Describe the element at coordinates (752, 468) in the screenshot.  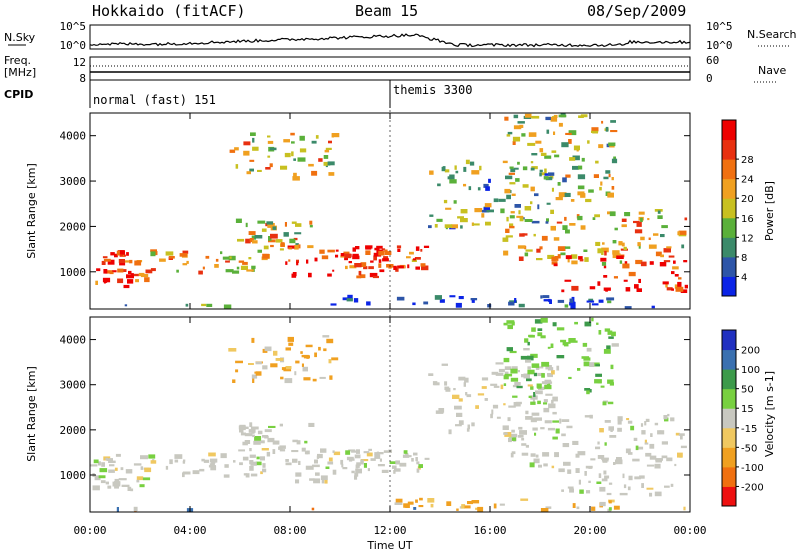
I see `colorbar-tick-label: -100` at that location.